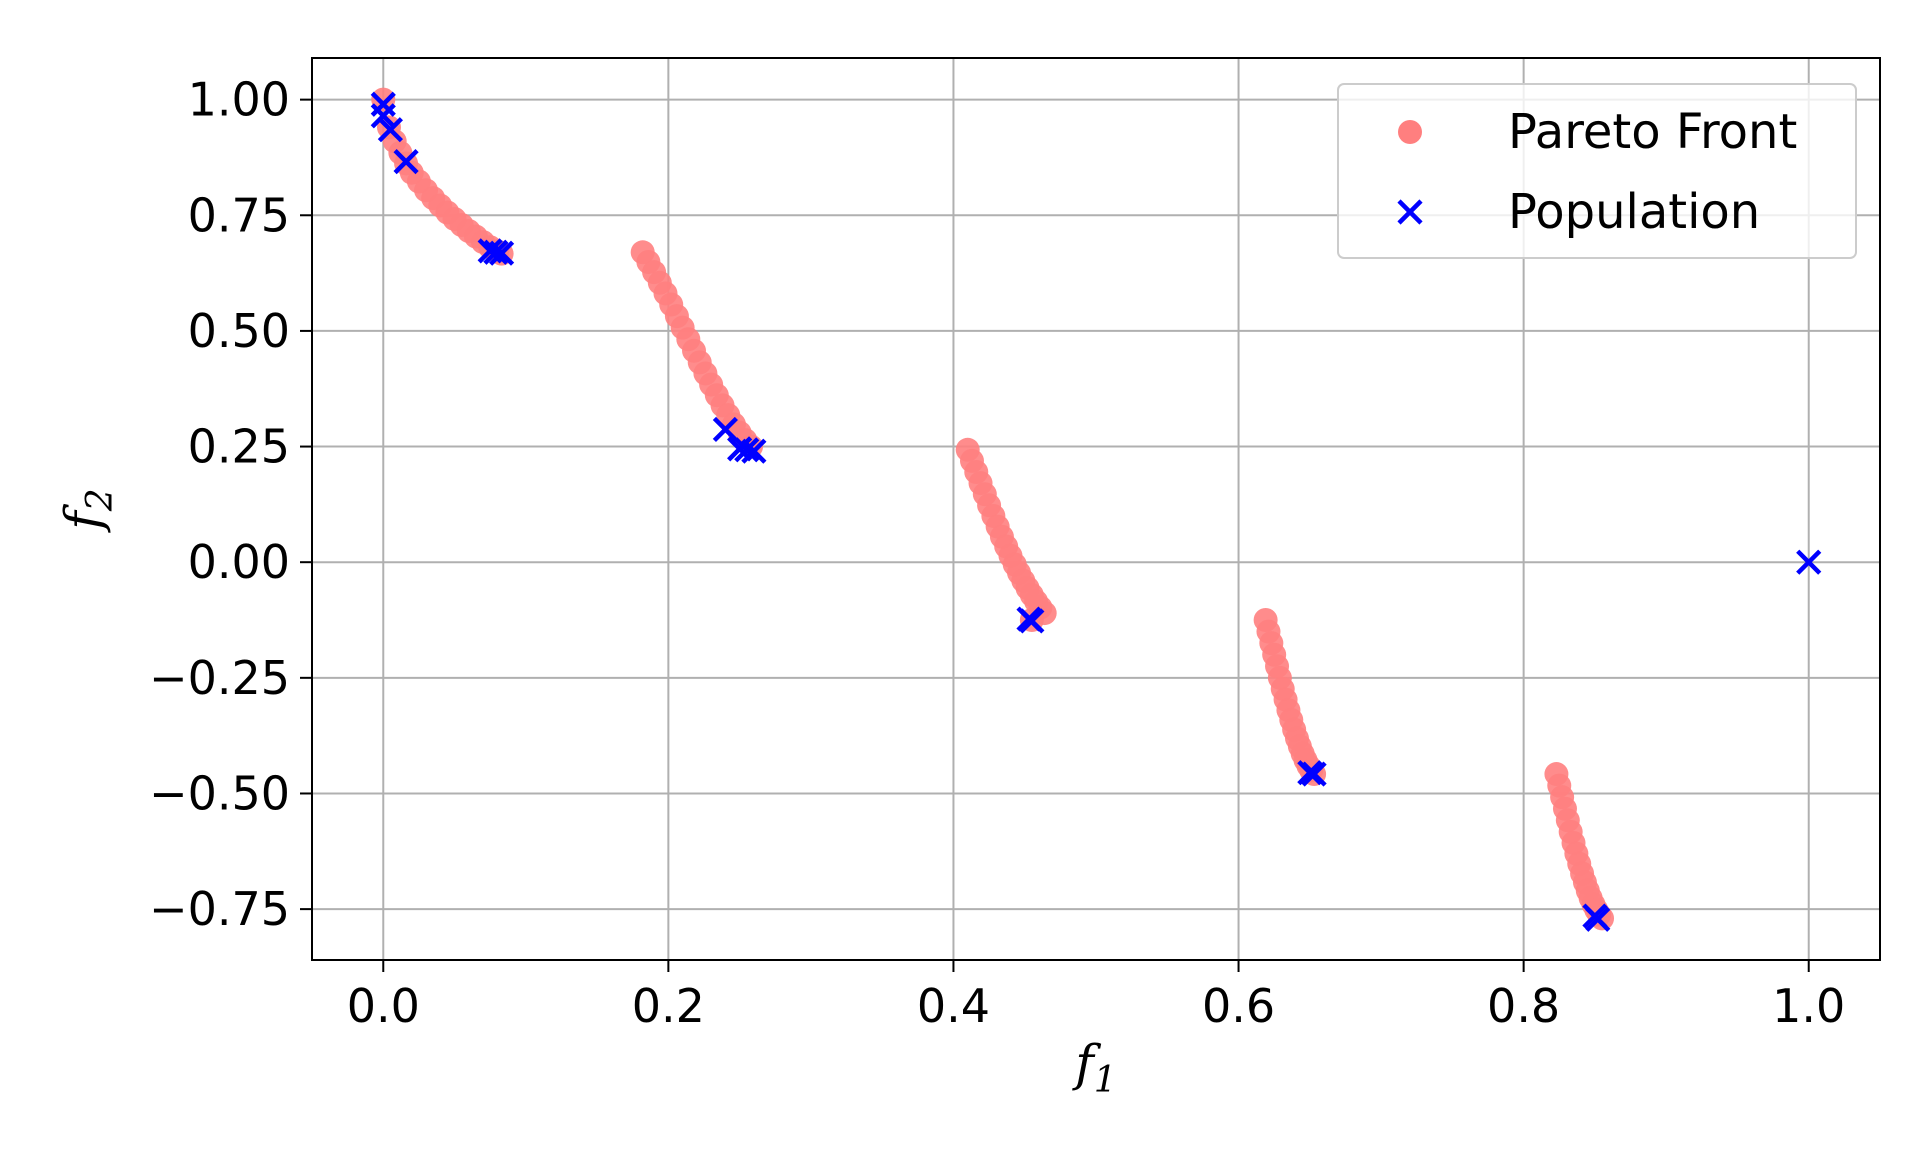 This screenshot has width=1920, height=1152. I want to click on legend-marker-population, so click(1410, 212).